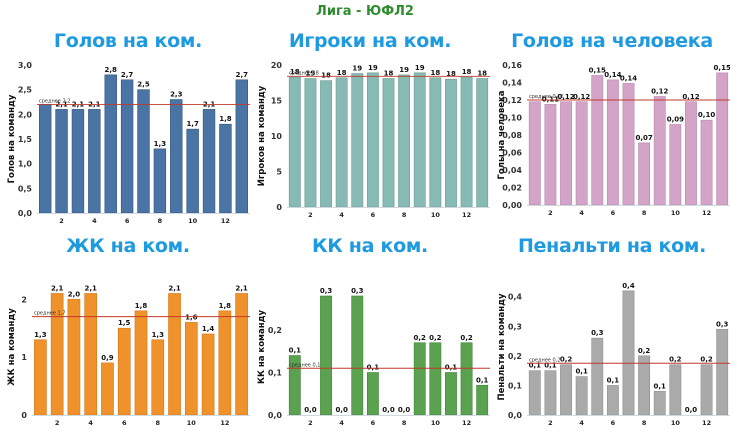  I want to click on y-tick-label: 0,10, so click(512, 118).